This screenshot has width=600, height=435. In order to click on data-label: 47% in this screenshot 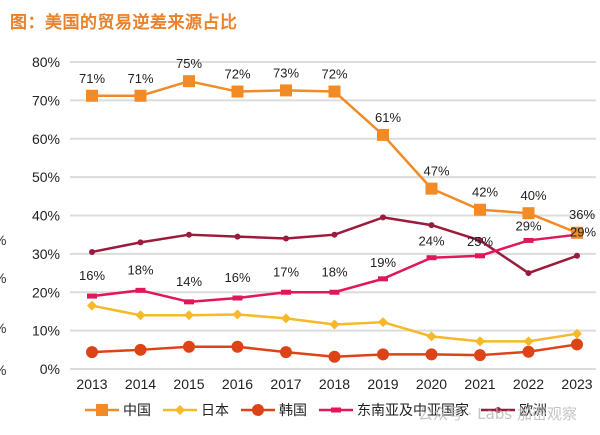, I will do `click(436, 171)`.